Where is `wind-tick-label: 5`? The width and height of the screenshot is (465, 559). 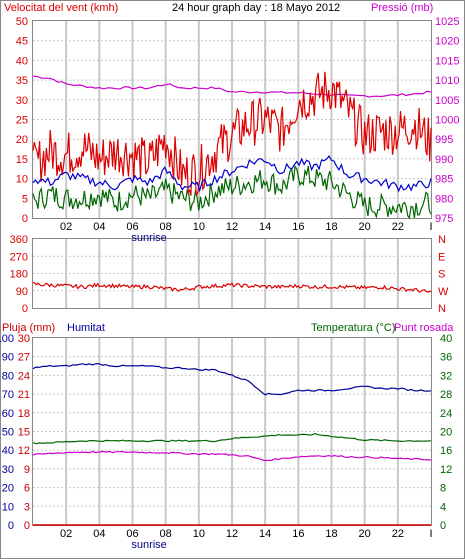
wind-tick-label: 5 is located at coordinates (25, 199).